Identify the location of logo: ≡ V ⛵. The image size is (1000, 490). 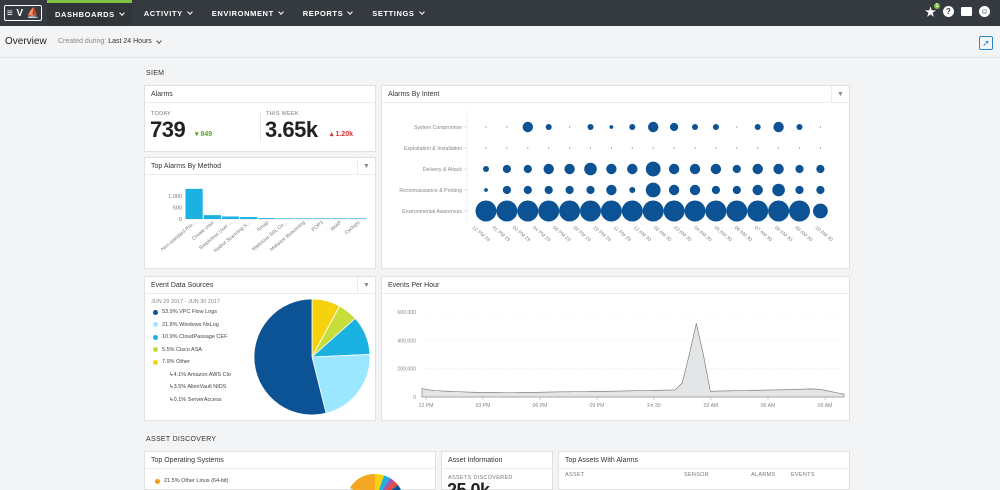
(23, 13).